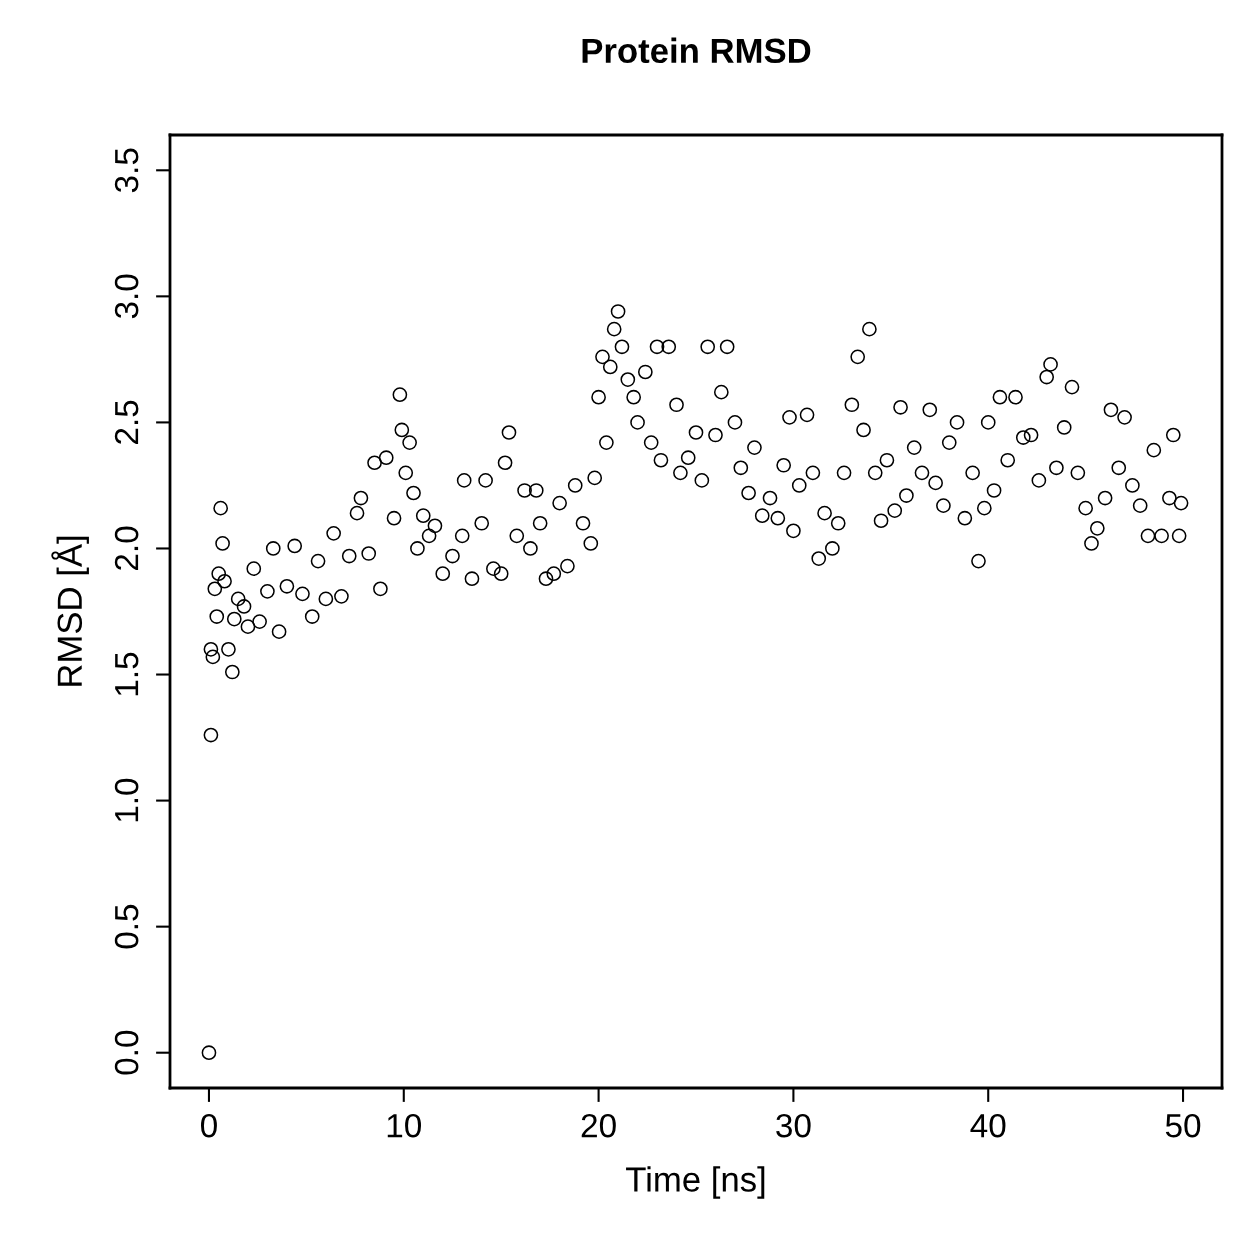  Describe the element at coordinates (696, 50) in the screenshot. I see `chart-title: Protein RMSD` at that location.